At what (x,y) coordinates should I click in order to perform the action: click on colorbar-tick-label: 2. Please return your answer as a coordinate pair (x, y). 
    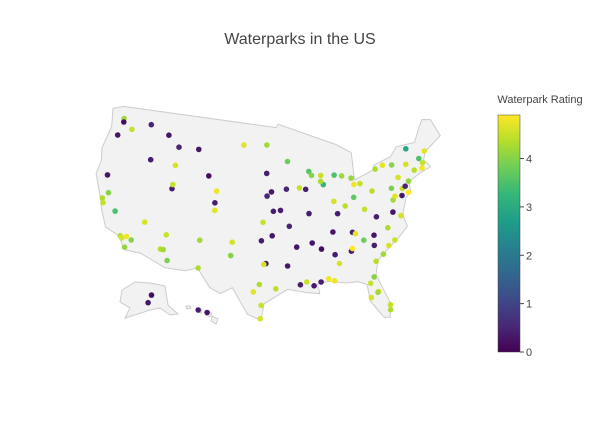
    Looking at the image, I should click on (529, 256).